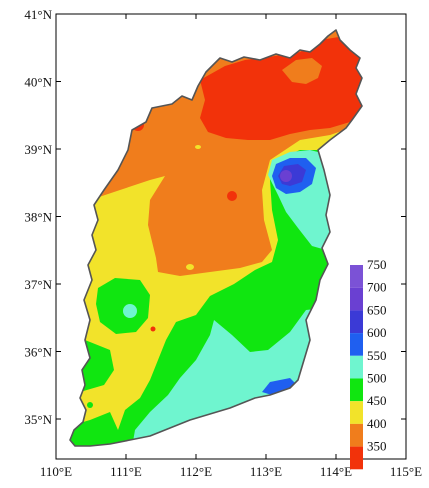 The width and height of the screenshot is (429, 488). What do you see at coordinates (377, 378) in the screenshot?
I see `legend-label: 500` at bounding box center [377, 378].